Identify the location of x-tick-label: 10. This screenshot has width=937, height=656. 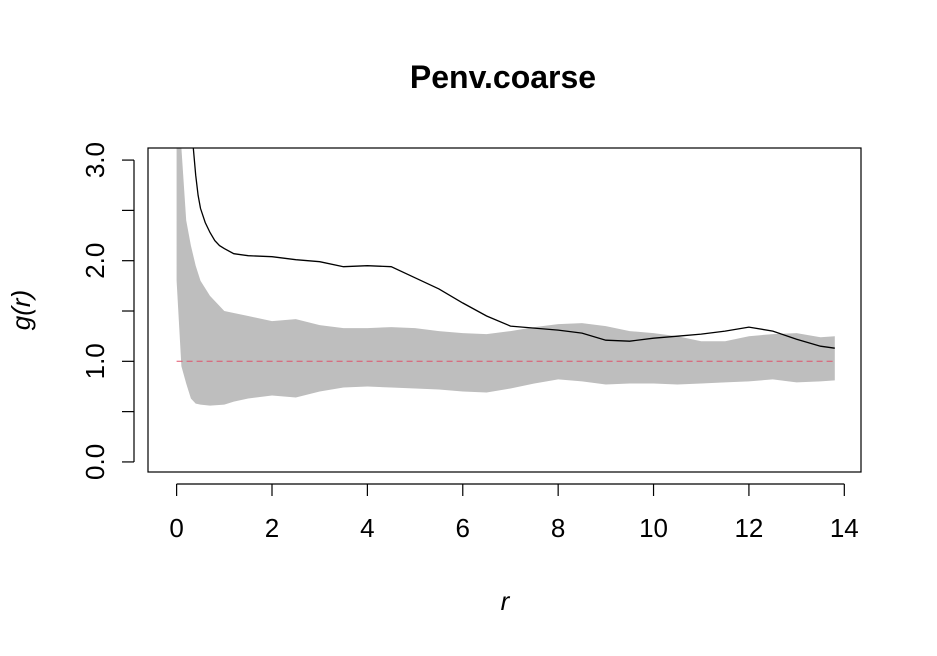
(653, 528).